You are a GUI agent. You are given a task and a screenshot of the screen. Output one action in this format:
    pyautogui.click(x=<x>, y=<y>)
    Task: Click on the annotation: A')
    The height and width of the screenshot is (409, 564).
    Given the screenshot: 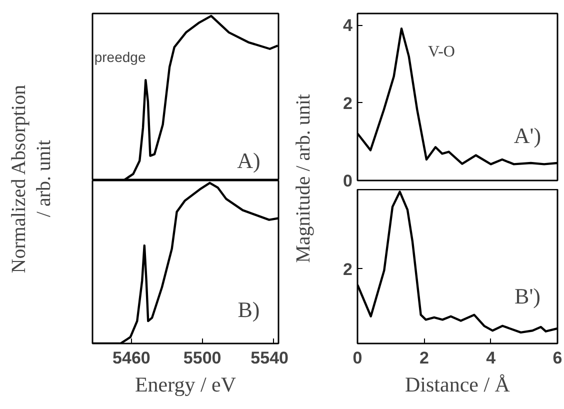 What is the action you would take?
    pyautogui.click(x=528, y=135)
    